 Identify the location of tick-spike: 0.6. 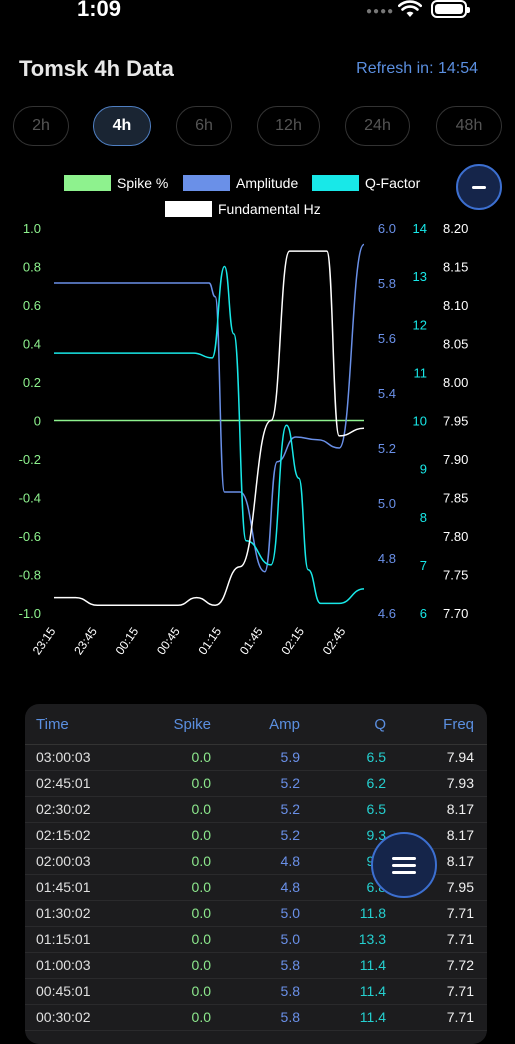
(32, 305).